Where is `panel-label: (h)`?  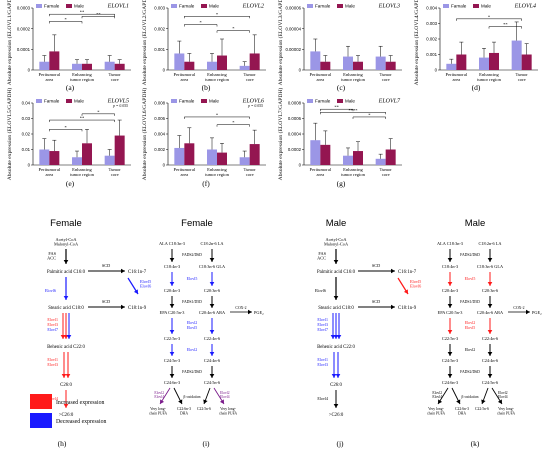 panel-label: (h) is located at coordinates (62, 443).